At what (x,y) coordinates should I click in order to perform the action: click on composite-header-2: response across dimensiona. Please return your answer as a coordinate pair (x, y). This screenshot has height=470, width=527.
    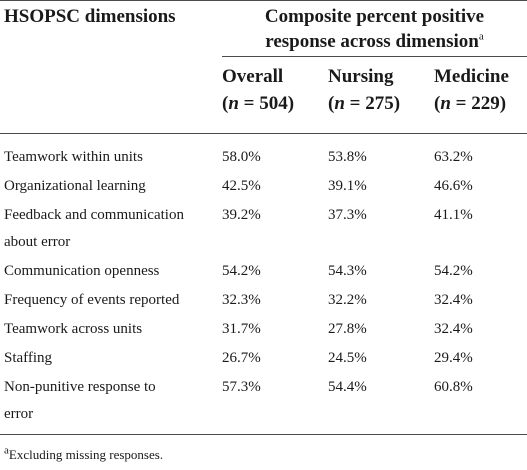
    Looking at the image, I should click on (374, 42).